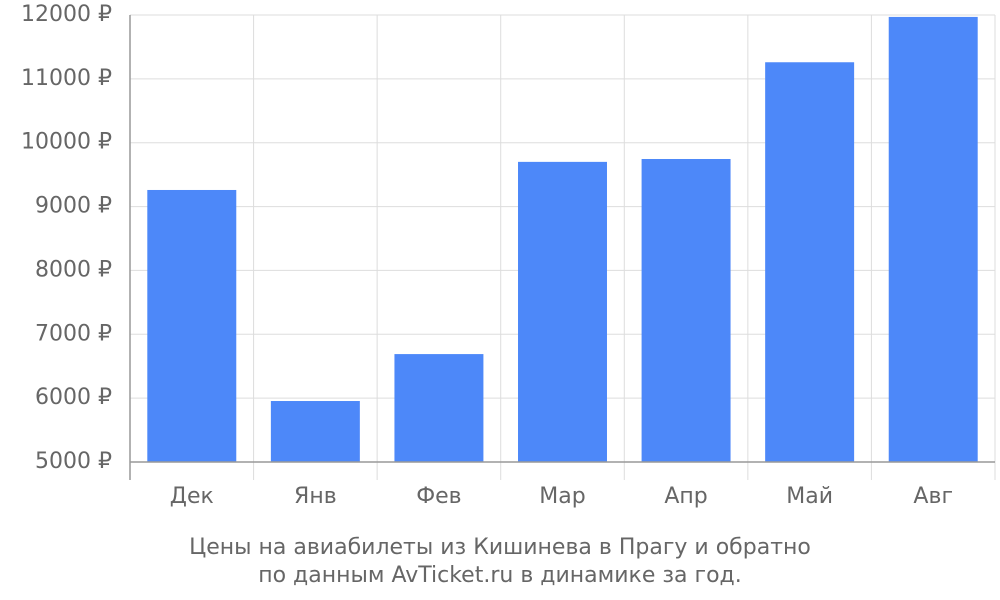 The height and width of the screenshot is (600, 1000). What do you see at coordinates (809, 496) in the screenshot?
I see `x-tick-label: Май` at bounding box center [809, 496].